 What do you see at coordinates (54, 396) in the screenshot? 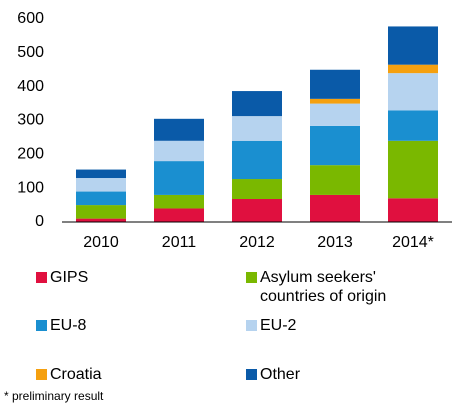
I see `footnote: * preliminary result` at bounding box center [54, 396].